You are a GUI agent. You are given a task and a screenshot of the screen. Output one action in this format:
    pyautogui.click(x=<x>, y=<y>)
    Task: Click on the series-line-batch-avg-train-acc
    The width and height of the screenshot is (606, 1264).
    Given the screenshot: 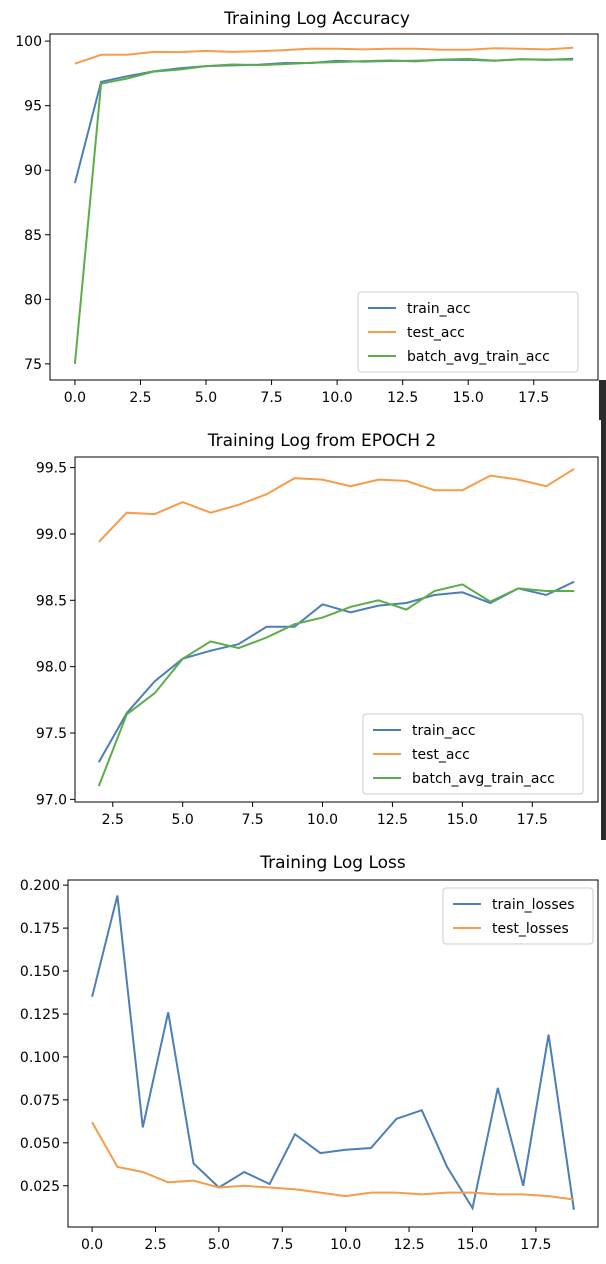 What is the action you would take?
    pyautogui.click(x=336, y=685)
    